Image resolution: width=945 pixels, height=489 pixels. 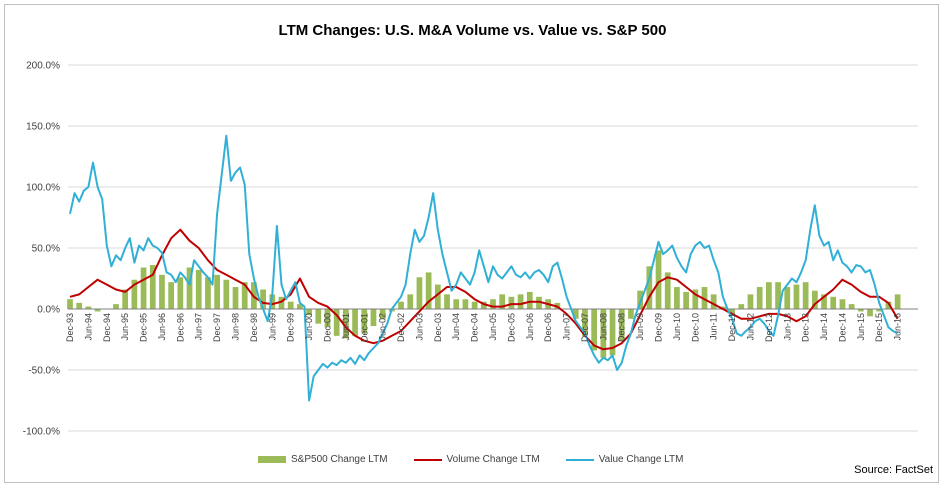 What do you see at coordinates (893, 470) in the screenshot?
I see `source-note: Source: FactSet` at bounding box center [893, 470].